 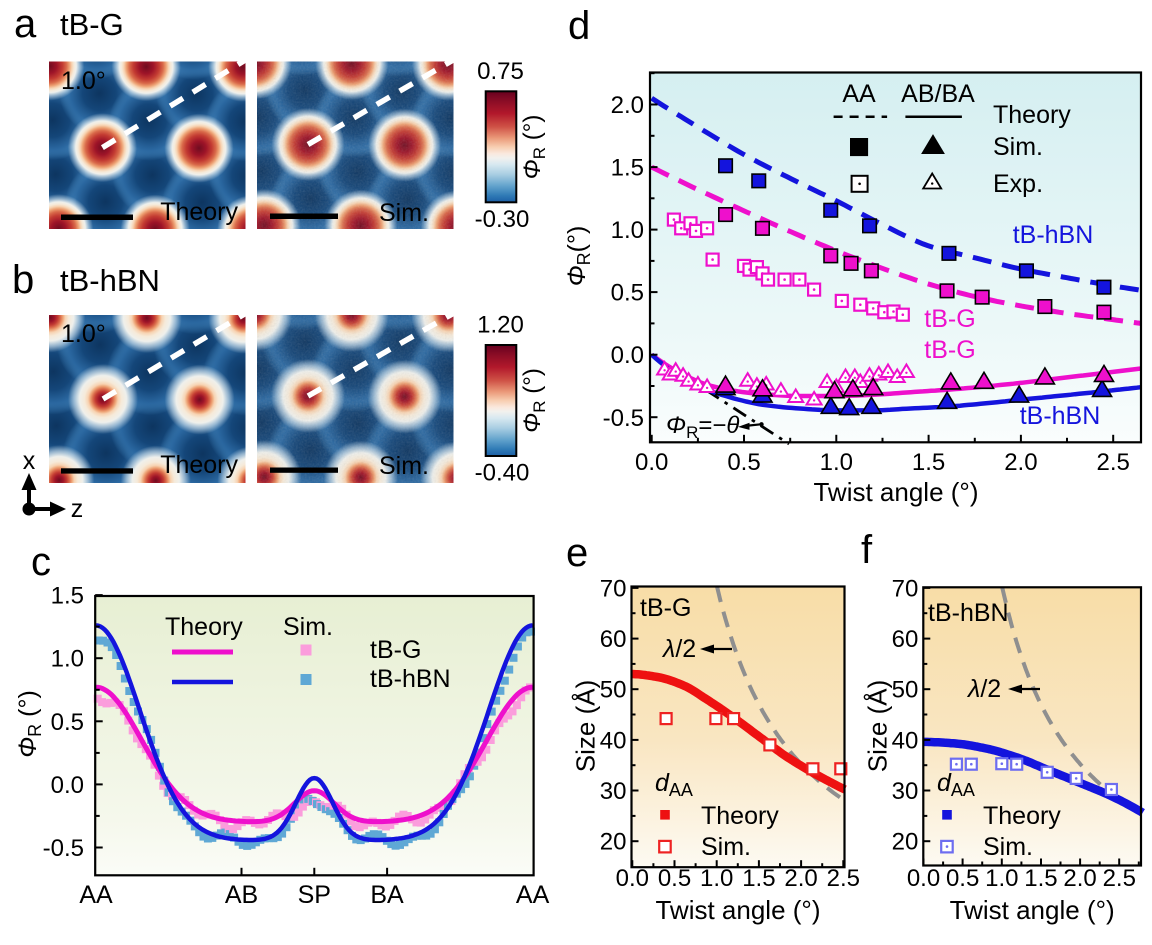 I want to click on svg-text: AB/BA, so click(x=938, y=94).